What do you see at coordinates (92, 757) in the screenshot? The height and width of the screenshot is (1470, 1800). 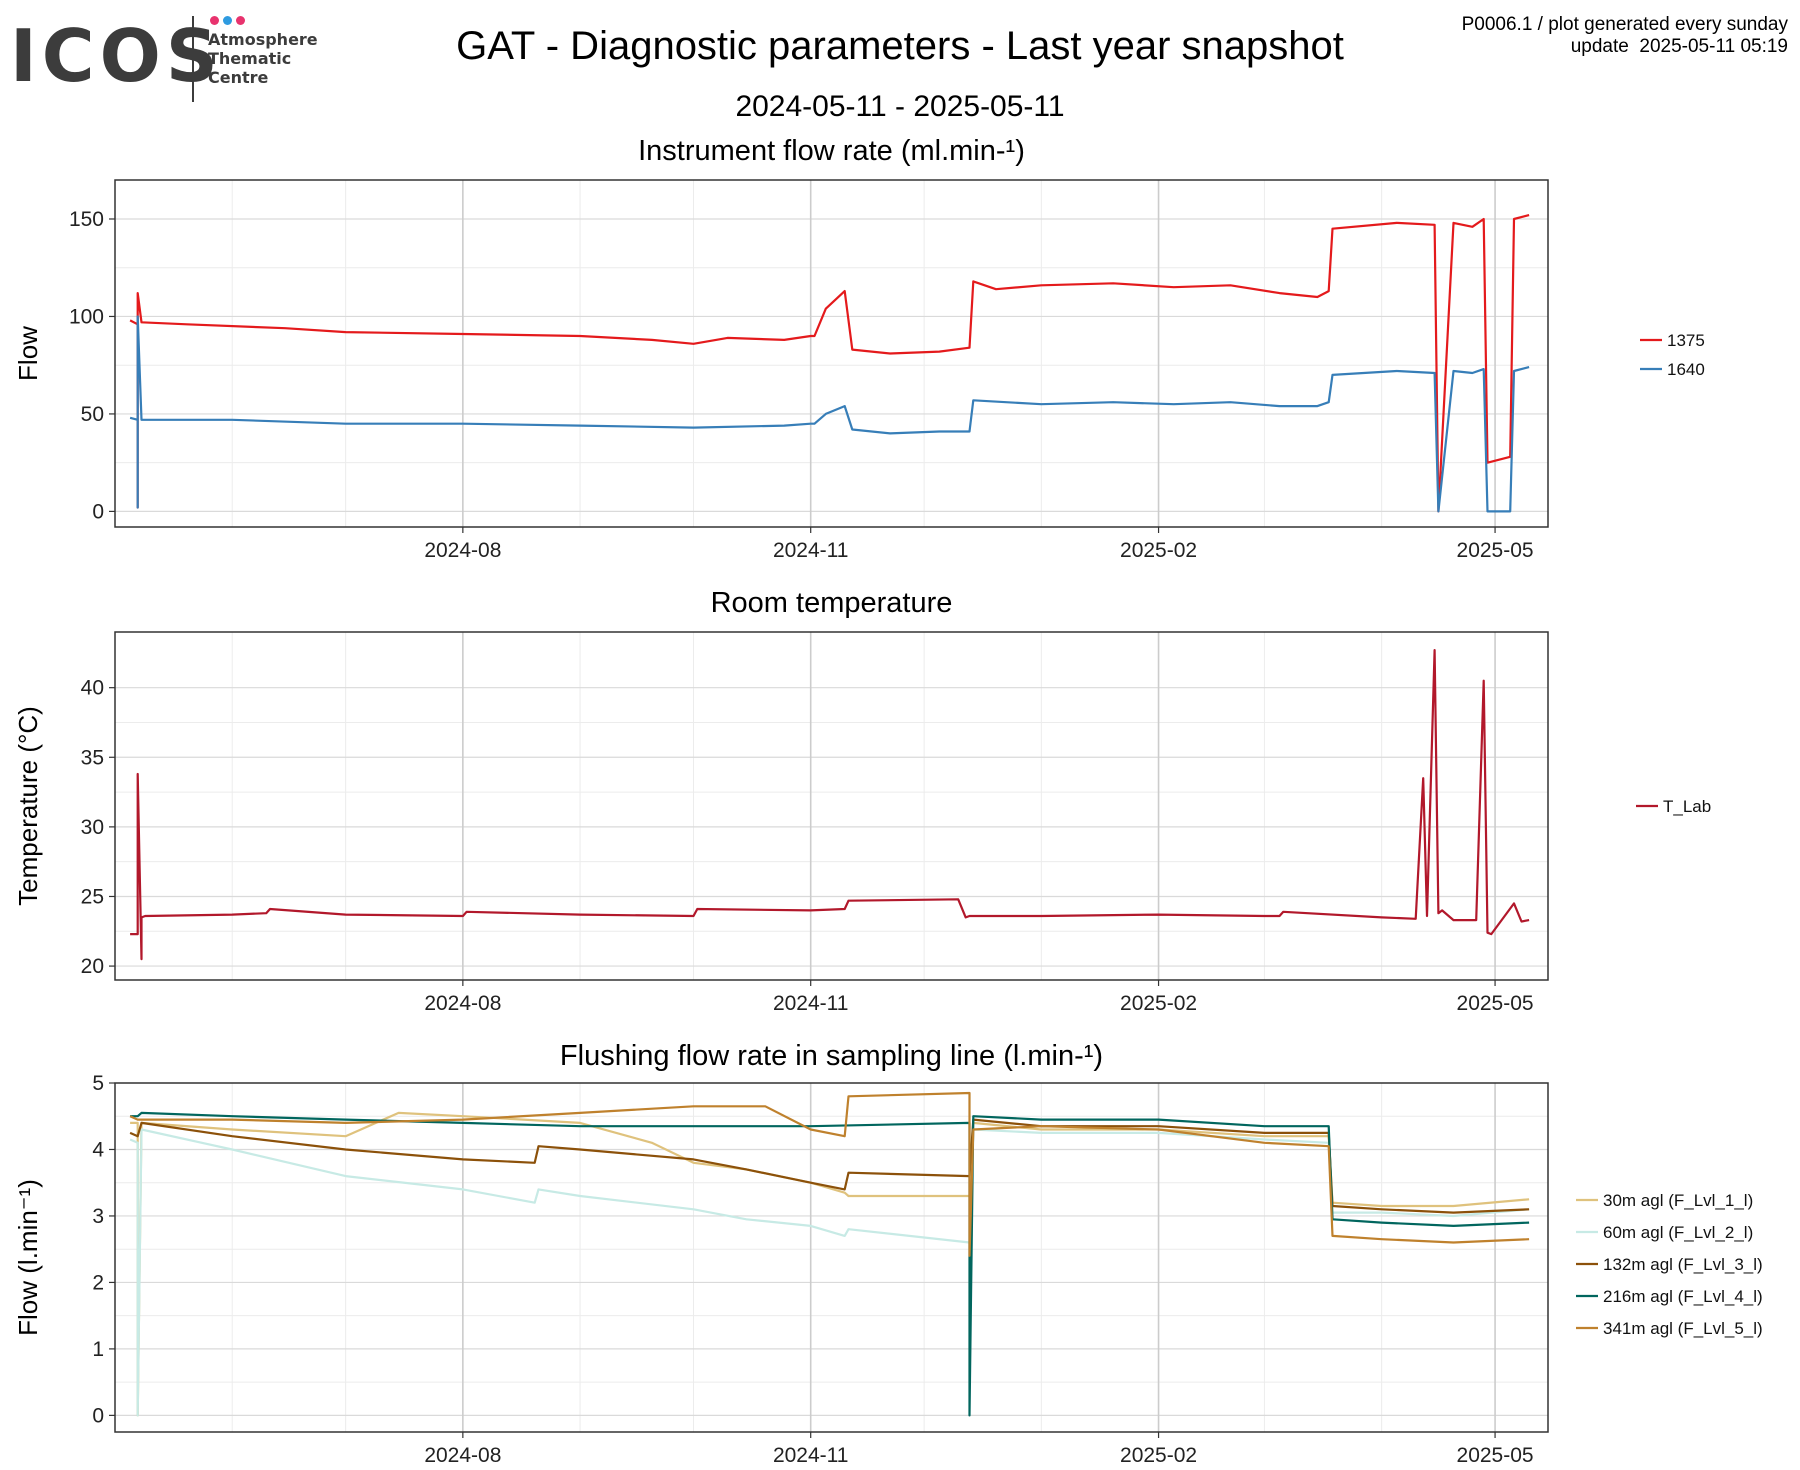 I see `y-tick-label: 35` at bounding box center [92, 757].